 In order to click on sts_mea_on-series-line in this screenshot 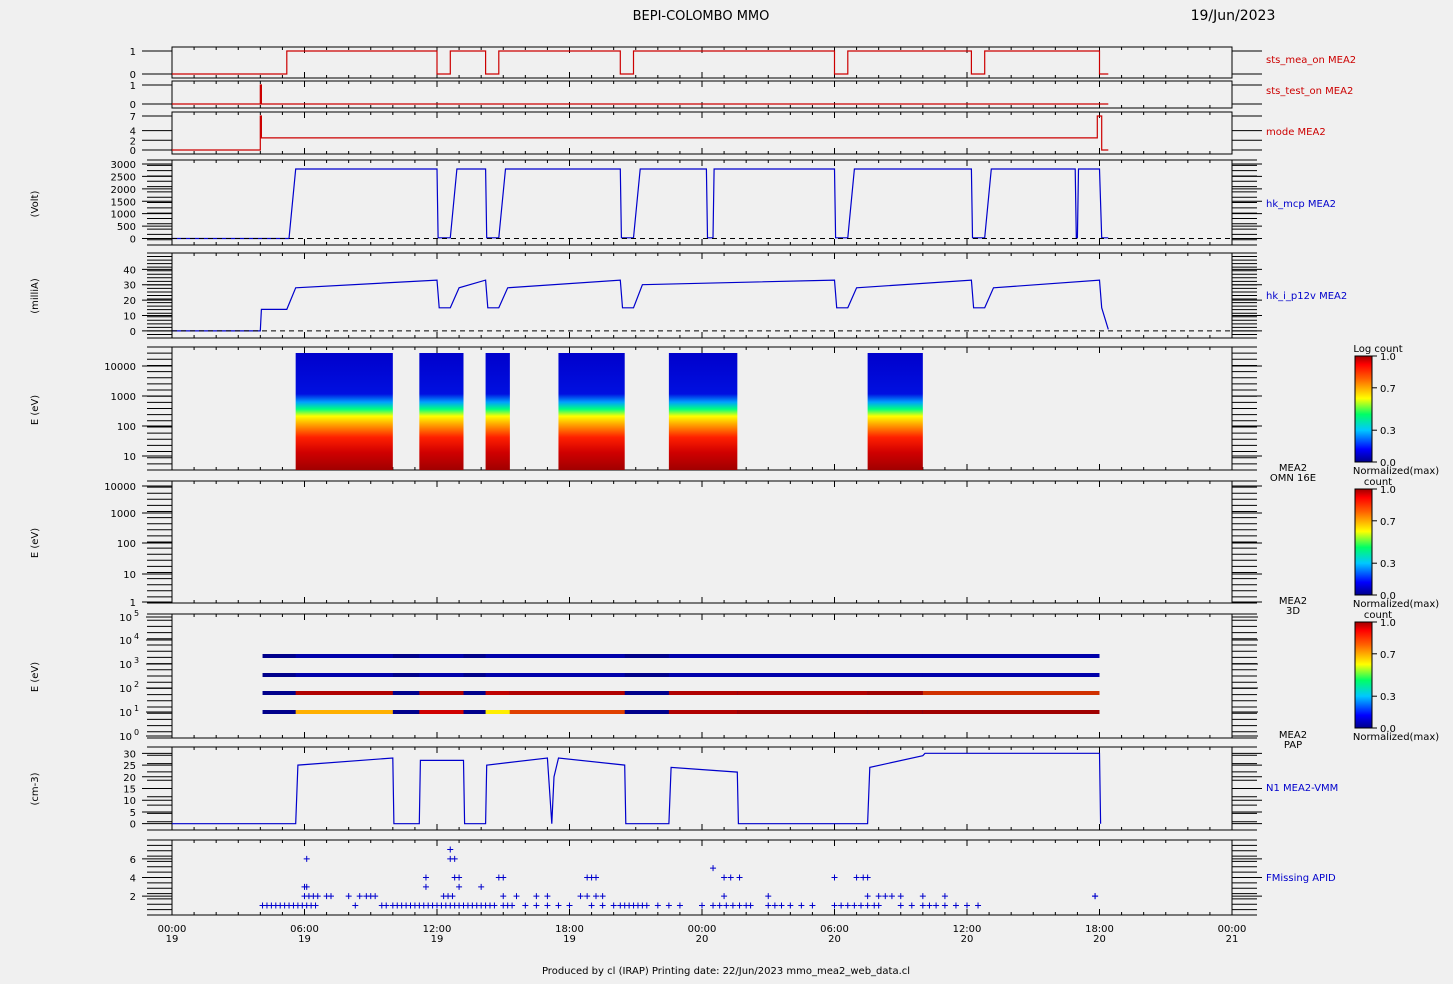, I will do `click(640, 62)`.